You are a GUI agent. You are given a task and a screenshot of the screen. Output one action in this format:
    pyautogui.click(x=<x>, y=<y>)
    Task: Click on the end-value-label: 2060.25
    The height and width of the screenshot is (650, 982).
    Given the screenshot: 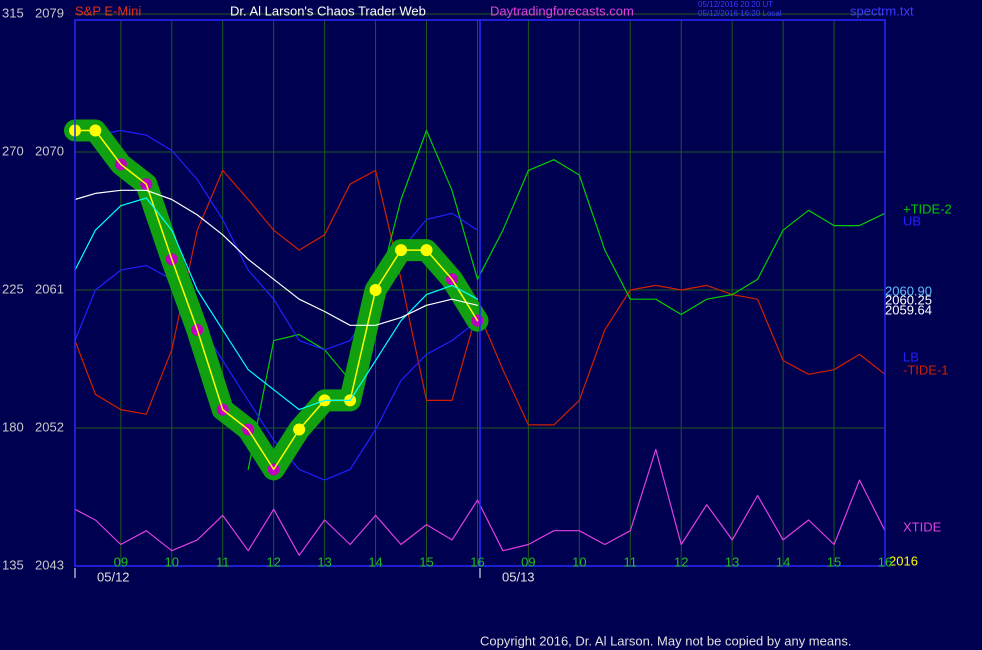 What is the action you would take?
    pyautogui.click(x=908, y=299)
    